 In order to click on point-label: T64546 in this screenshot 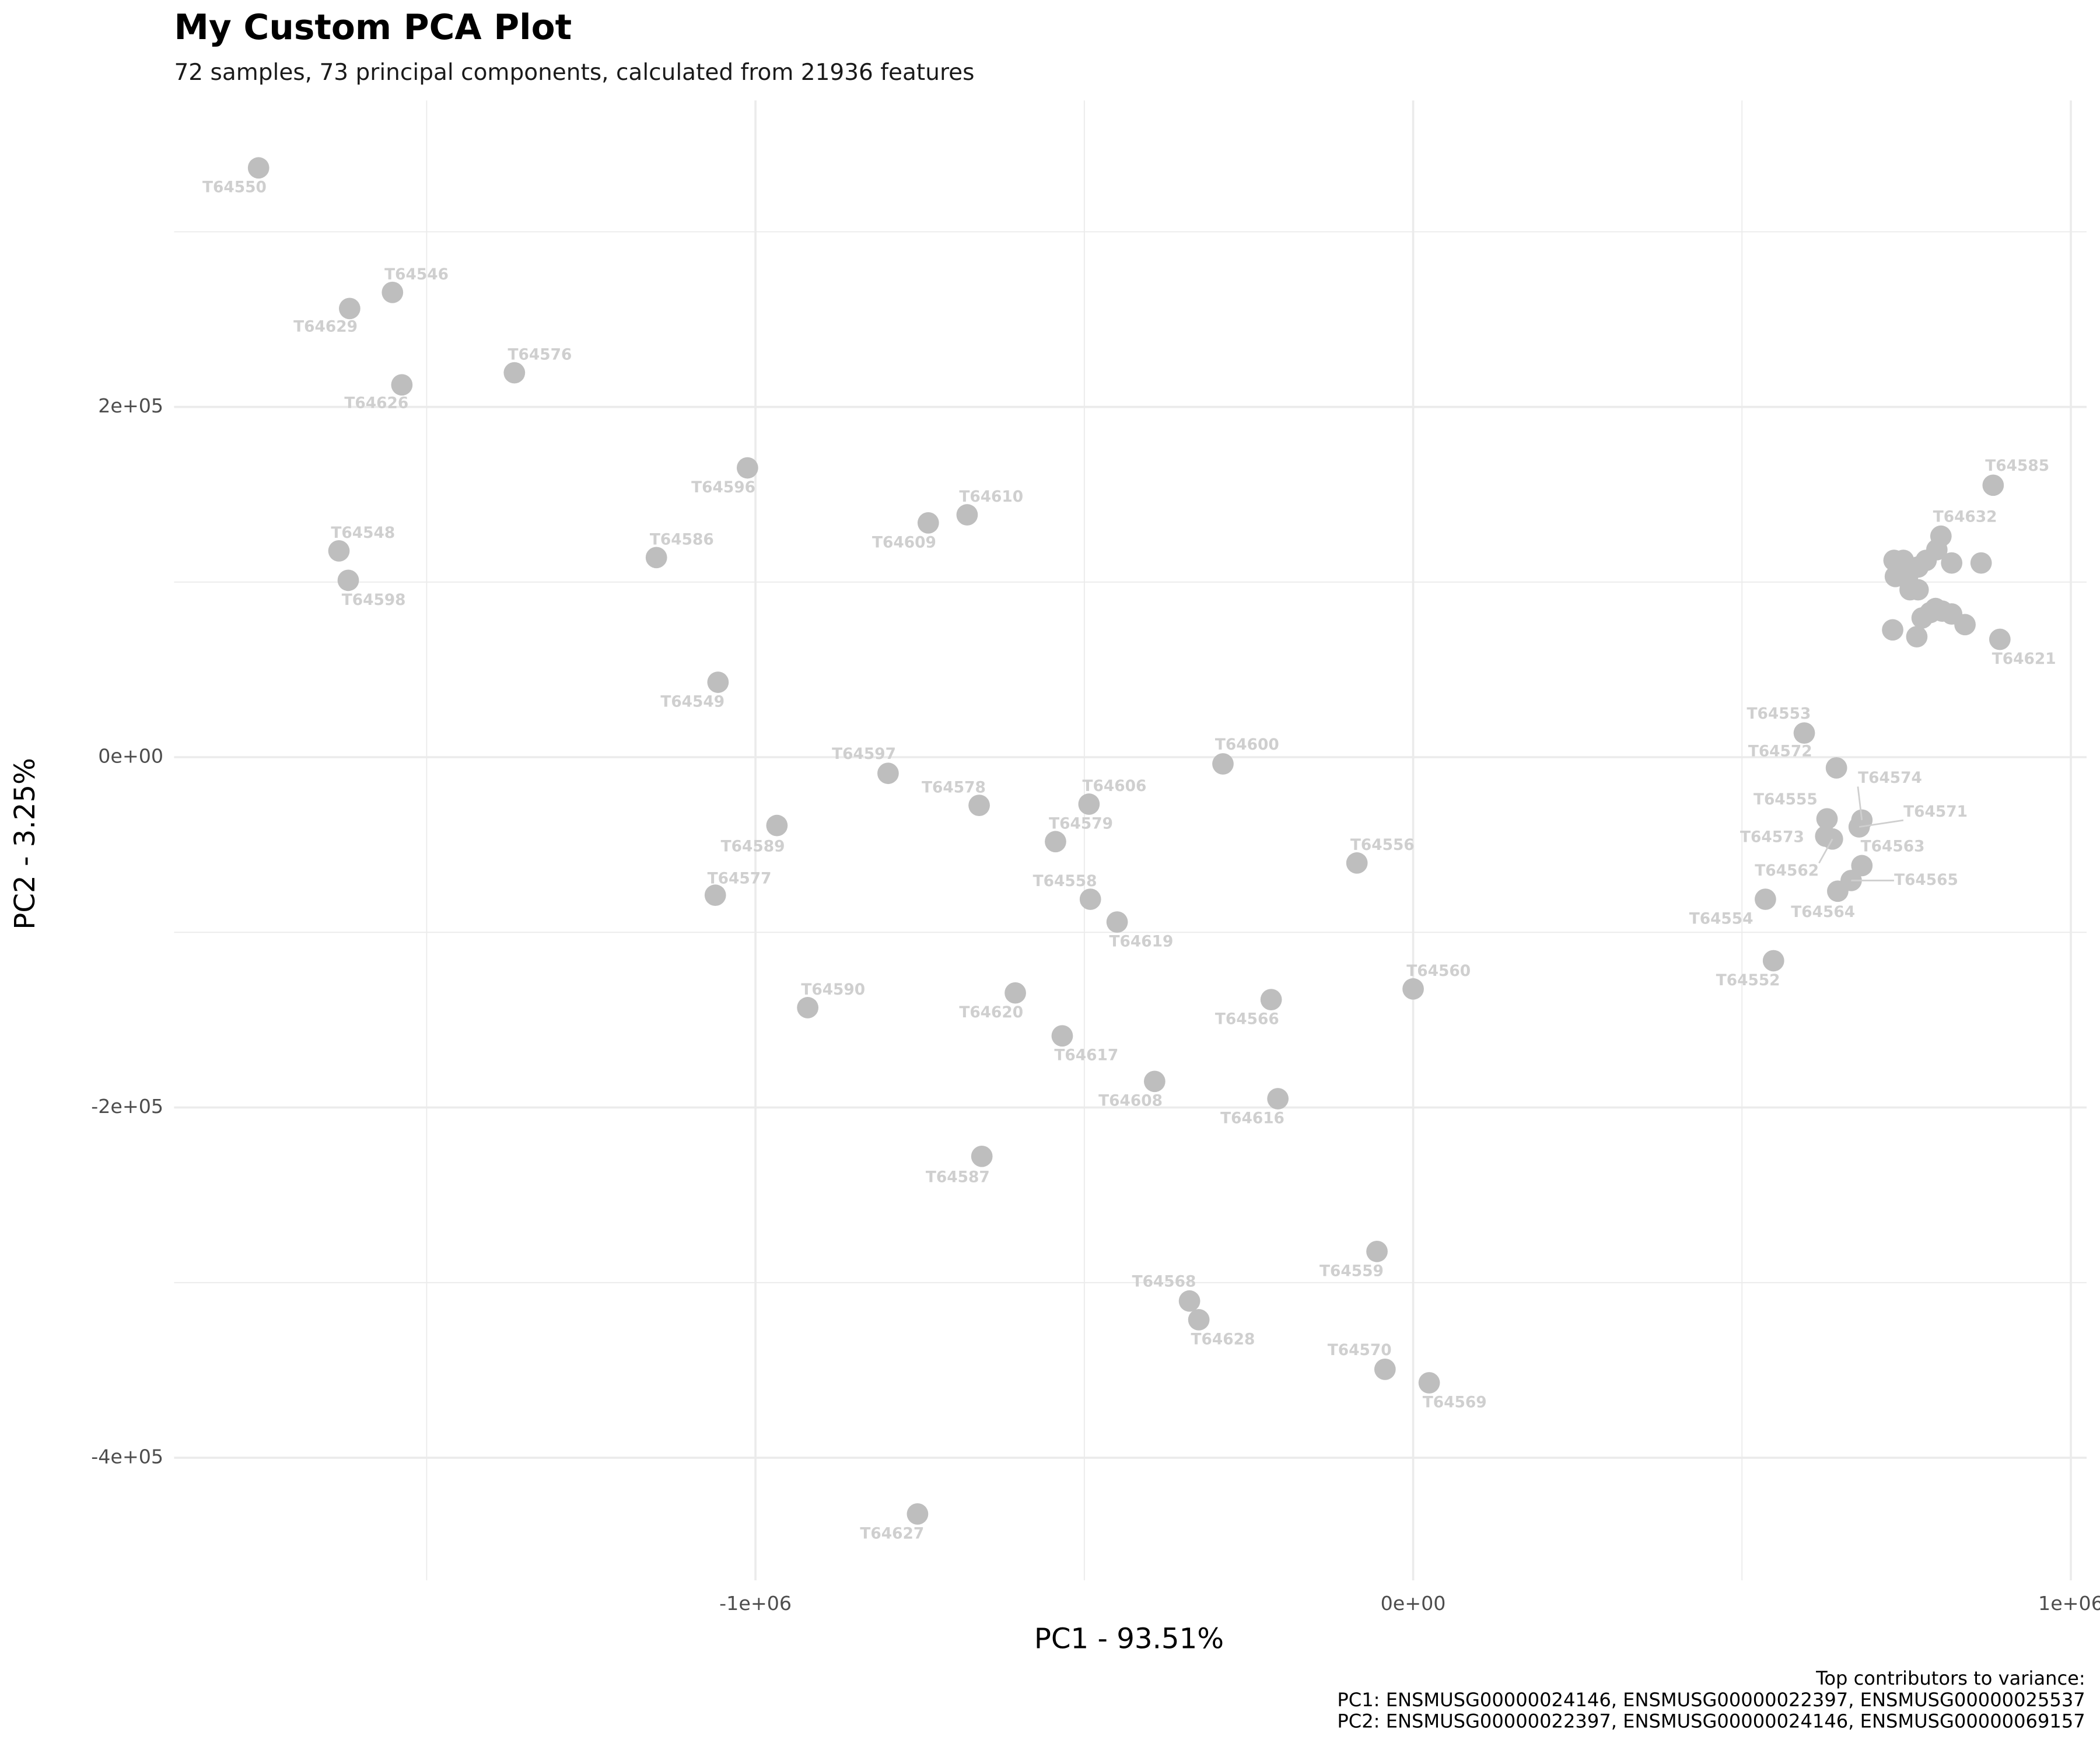, I will do `click(416, 274)`.